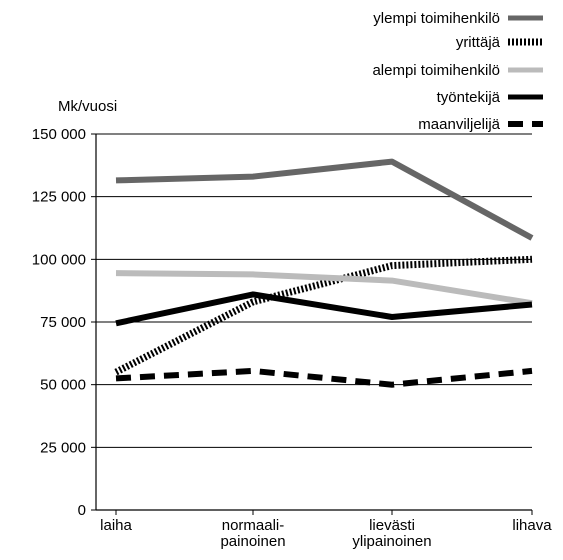 This screenshot has height=560, width=563. I want to click on x-tick-label: normaali-painoinen, so click(252, 533).